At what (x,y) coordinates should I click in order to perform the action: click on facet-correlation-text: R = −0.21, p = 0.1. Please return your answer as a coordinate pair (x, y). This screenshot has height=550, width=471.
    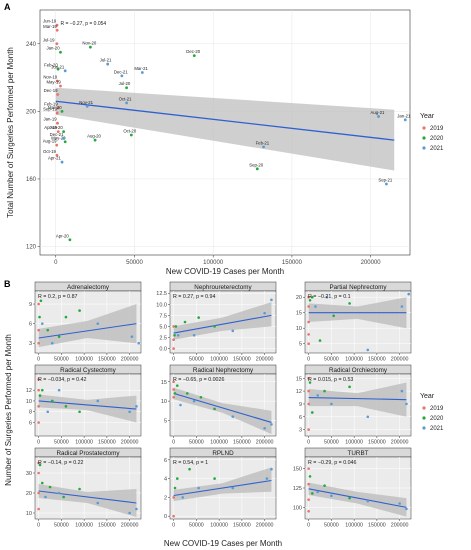
    Looking at the image, I should click on (329, 297).